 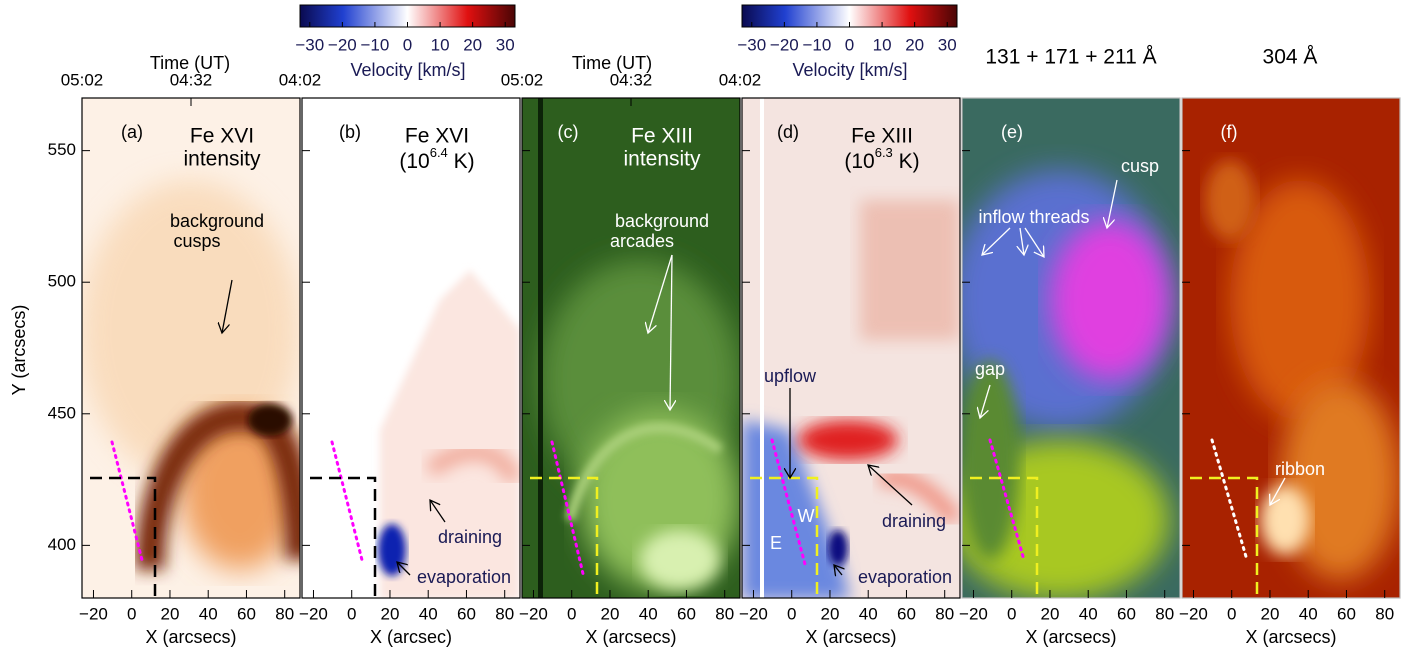 I want to click on time-tick-label: 04:02, so click(x=300, y=79).